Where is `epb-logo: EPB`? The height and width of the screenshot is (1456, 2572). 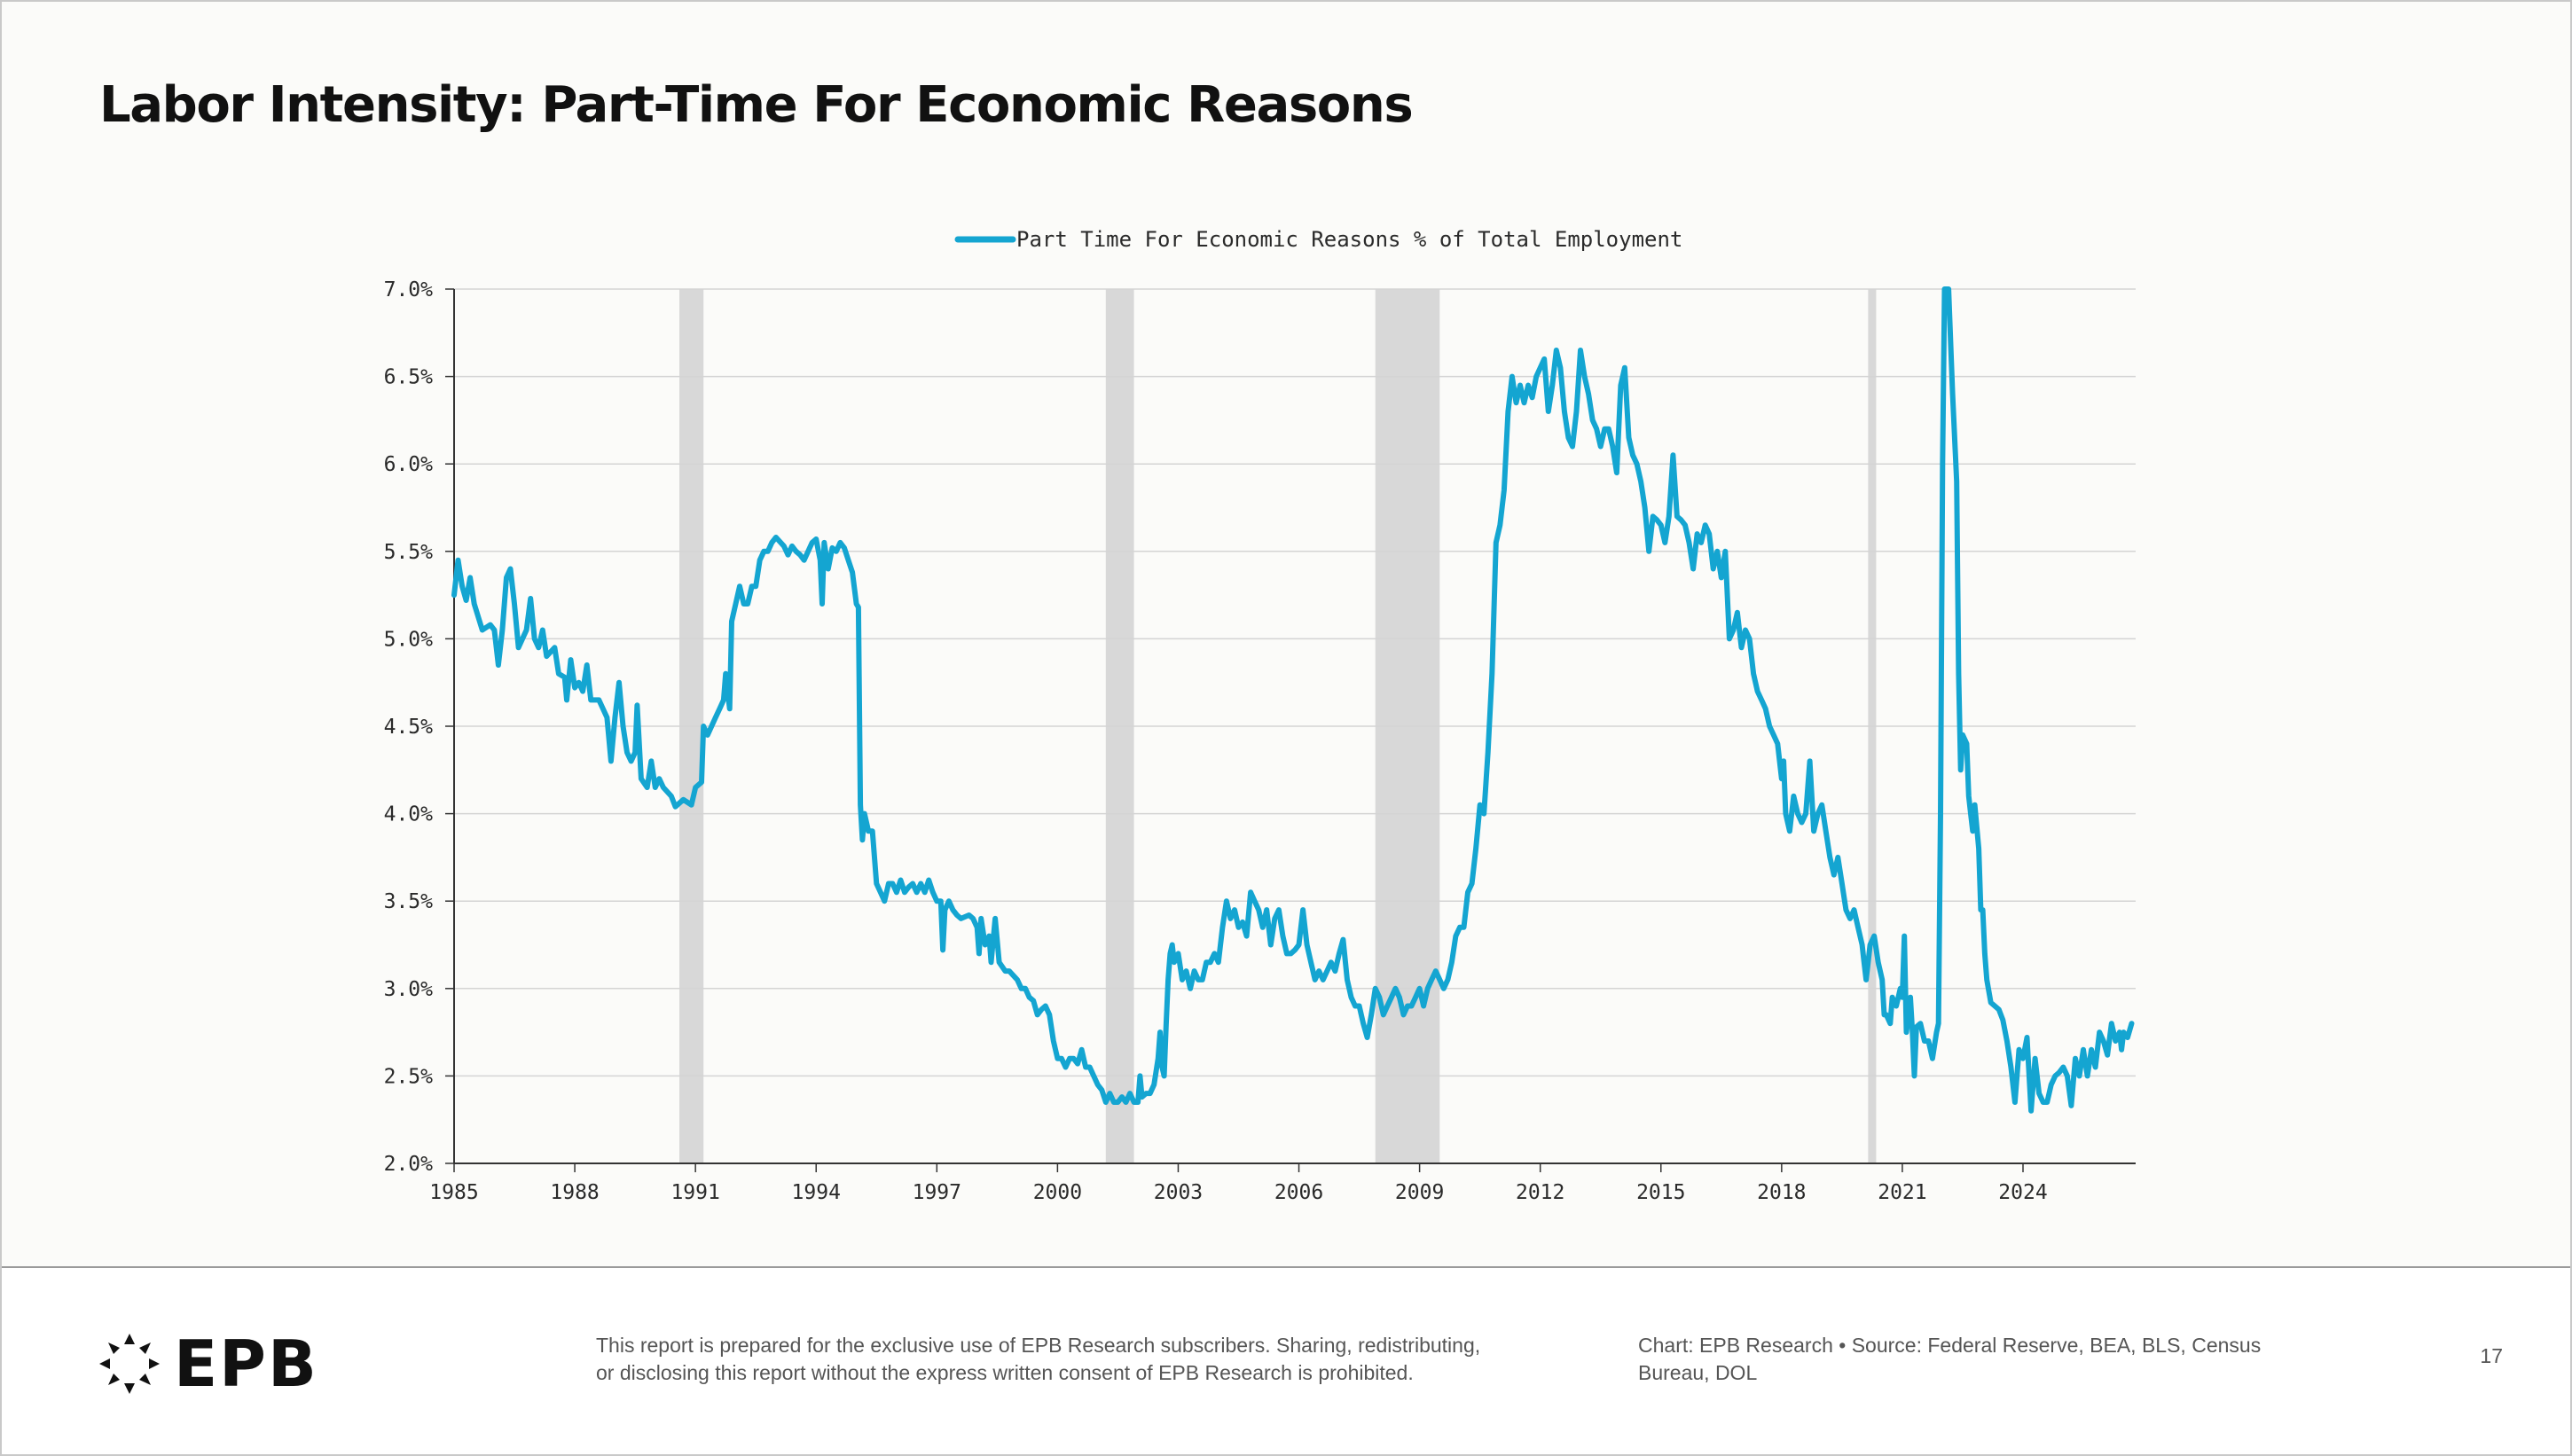 epb-logo: EPB is located at coordinates (208, 1364).